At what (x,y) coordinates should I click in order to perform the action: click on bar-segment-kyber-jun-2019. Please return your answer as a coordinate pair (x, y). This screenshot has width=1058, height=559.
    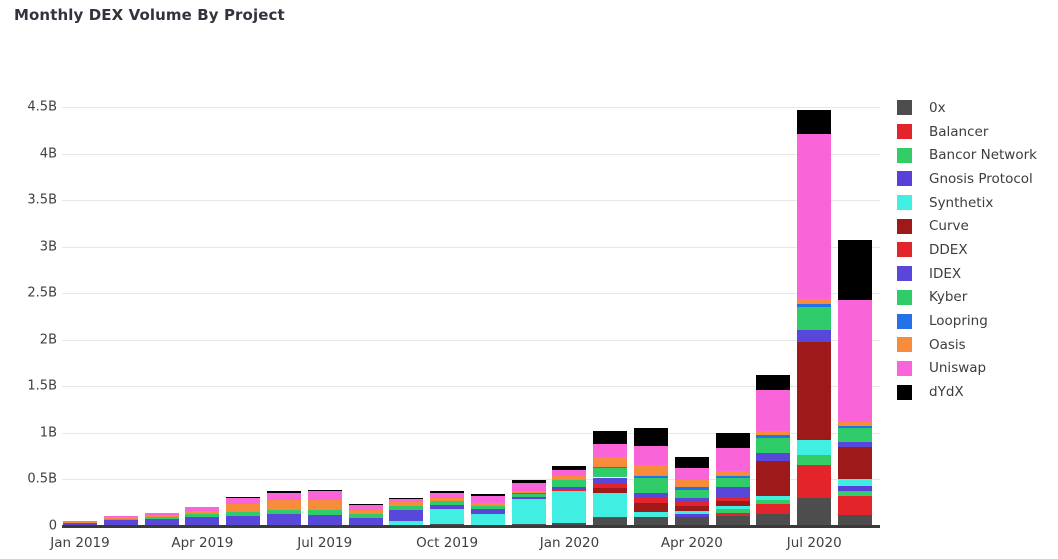
    Looking at the image, I should click on (283, 512).